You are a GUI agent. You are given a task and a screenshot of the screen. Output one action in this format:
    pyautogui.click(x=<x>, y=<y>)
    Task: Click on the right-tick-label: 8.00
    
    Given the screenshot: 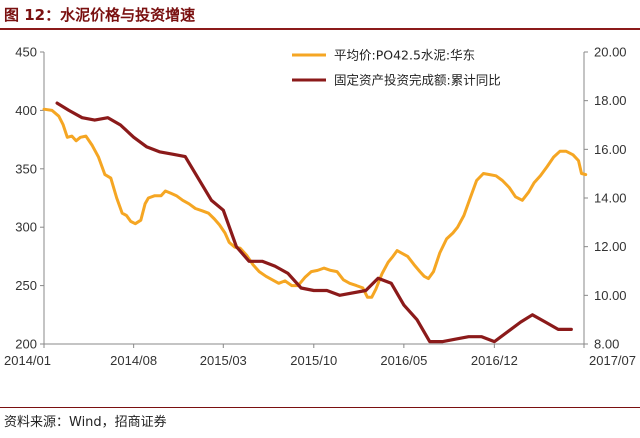 What is the action you would take?
    pyautogui.click(x=606, y=344)
    